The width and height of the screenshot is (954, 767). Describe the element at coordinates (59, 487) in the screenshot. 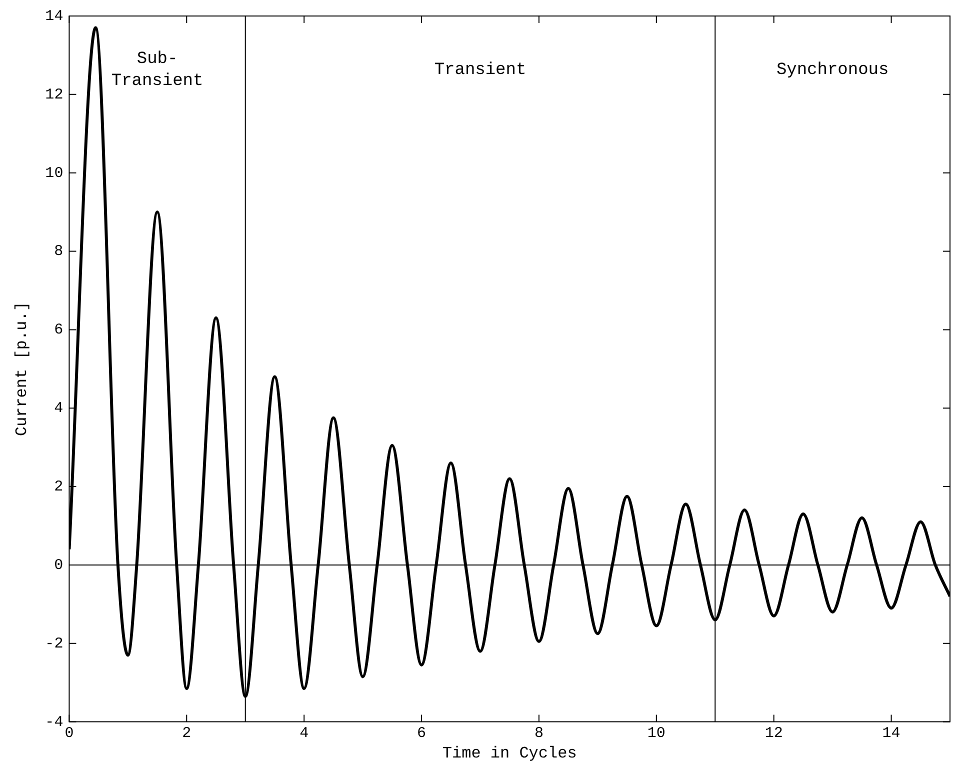

I see `y-tick-label: 2` at that location.